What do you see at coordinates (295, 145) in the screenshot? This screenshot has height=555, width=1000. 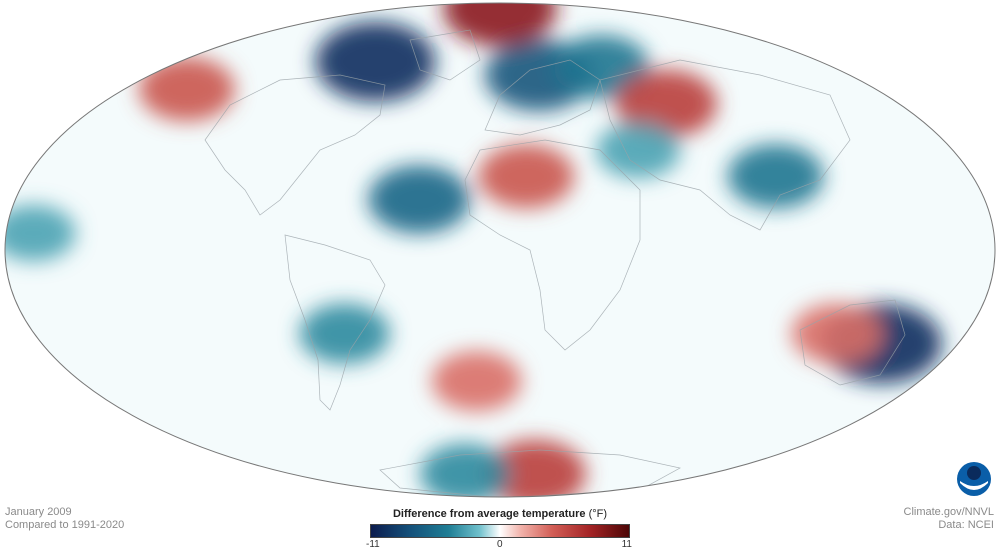 I see `north-america-outline` at bounding box center [295, 145].